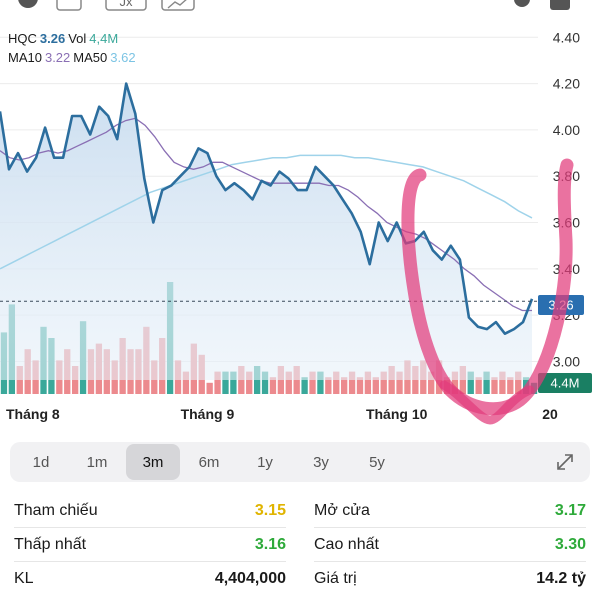  Describe the element at coordinates (250, 578) in the screenshot. I see `stat-volume-value: 4,404,000` at that location.